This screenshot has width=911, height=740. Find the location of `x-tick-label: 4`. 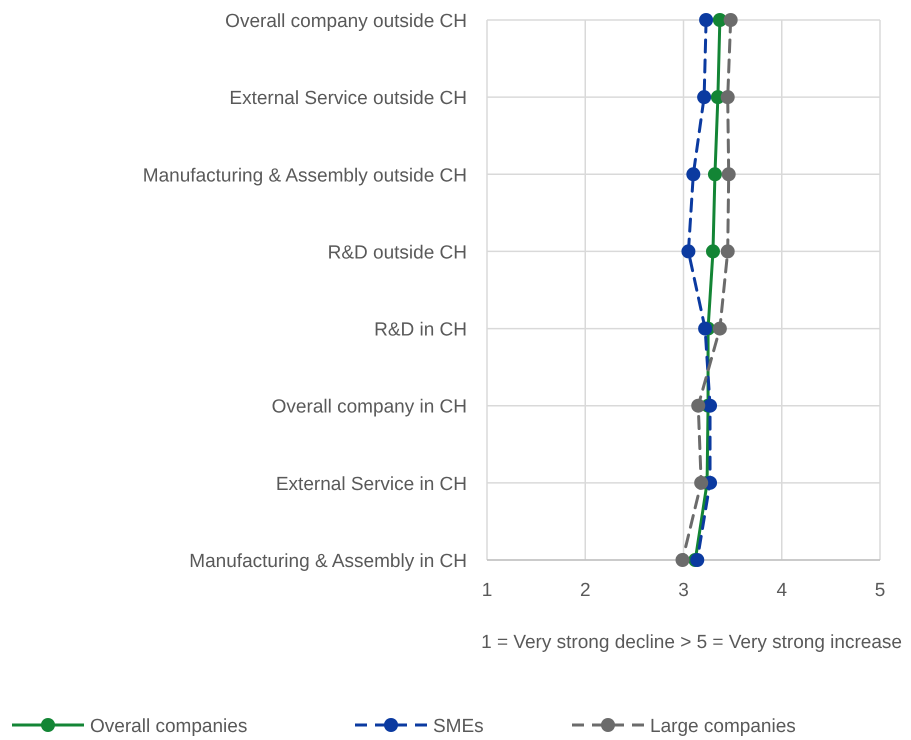

x-tick-label: 4 is located at coordinates (782, 590).